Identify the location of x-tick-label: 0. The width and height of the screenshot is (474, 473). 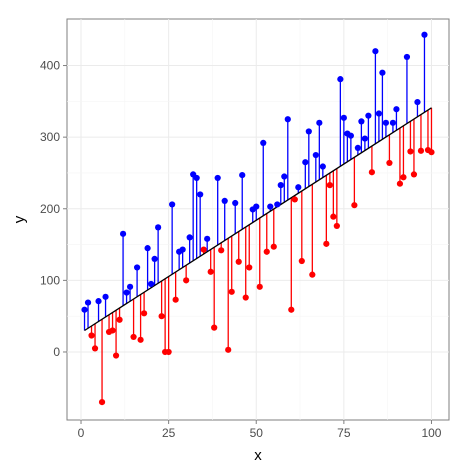
(81, 433).